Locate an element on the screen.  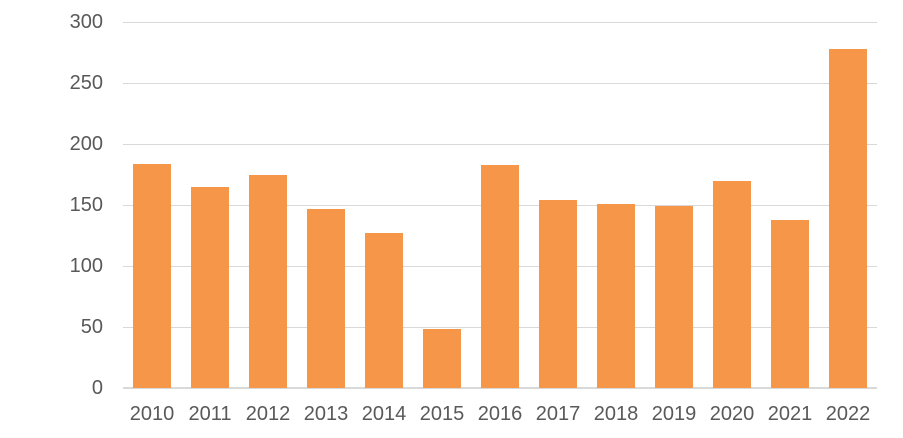
bar-2015 is located at coordinates (442, 358).